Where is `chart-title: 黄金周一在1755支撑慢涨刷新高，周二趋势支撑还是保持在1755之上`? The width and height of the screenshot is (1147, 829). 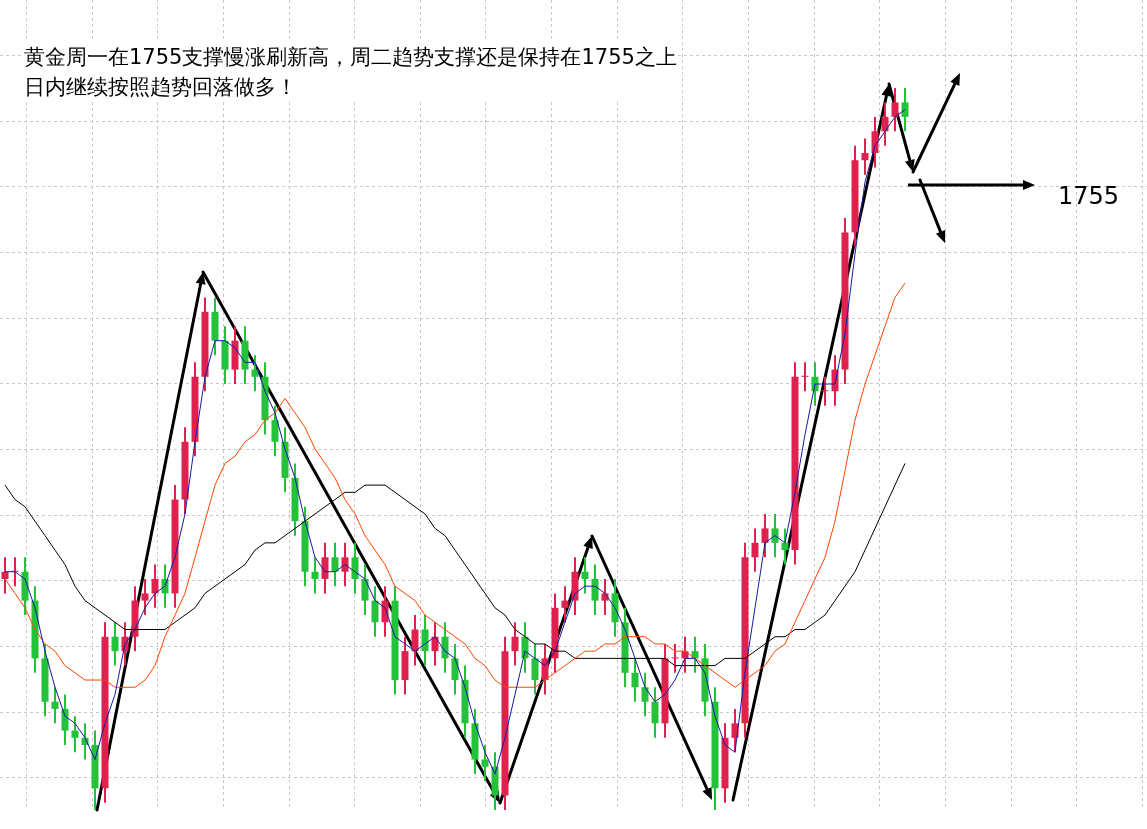
chart-title: 黄金周一在1755支撑慢涨刷新高，周二趋势支撑还是保持在1755之上 is located at coordinates (350, 57).